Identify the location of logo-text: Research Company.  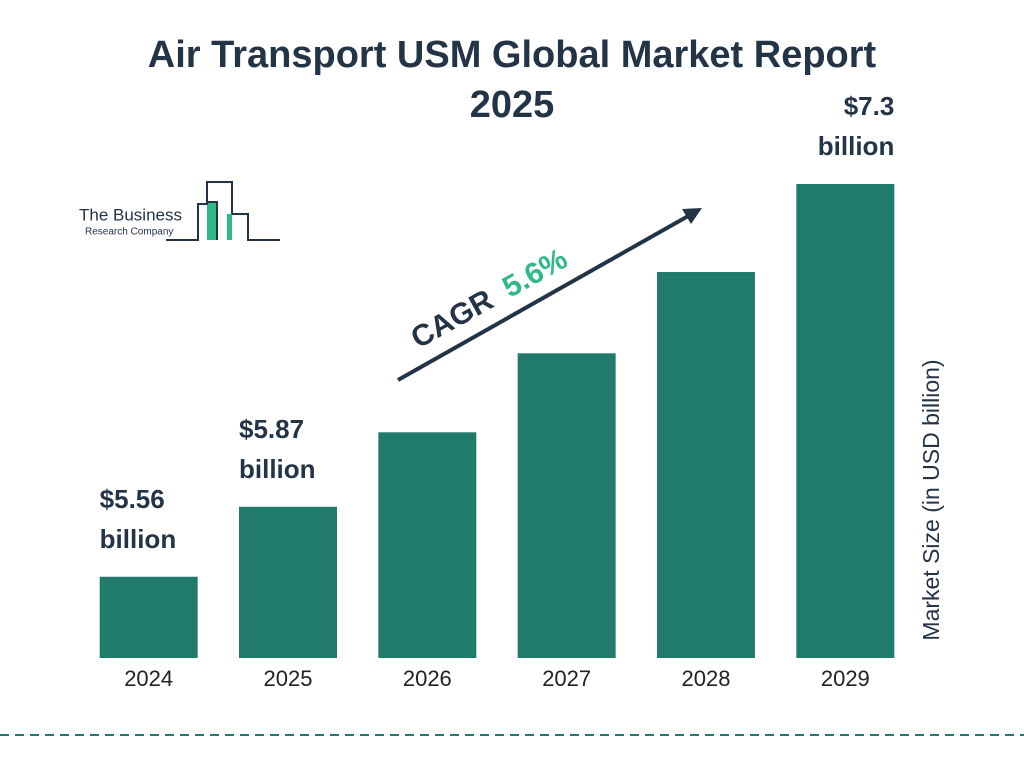
(129, 232).